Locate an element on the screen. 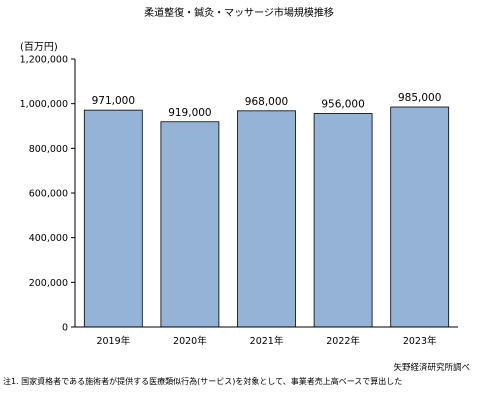  data-labels: 971,000 919,000 968,000 956,000 985,000 is located at coordinates (267, 105).